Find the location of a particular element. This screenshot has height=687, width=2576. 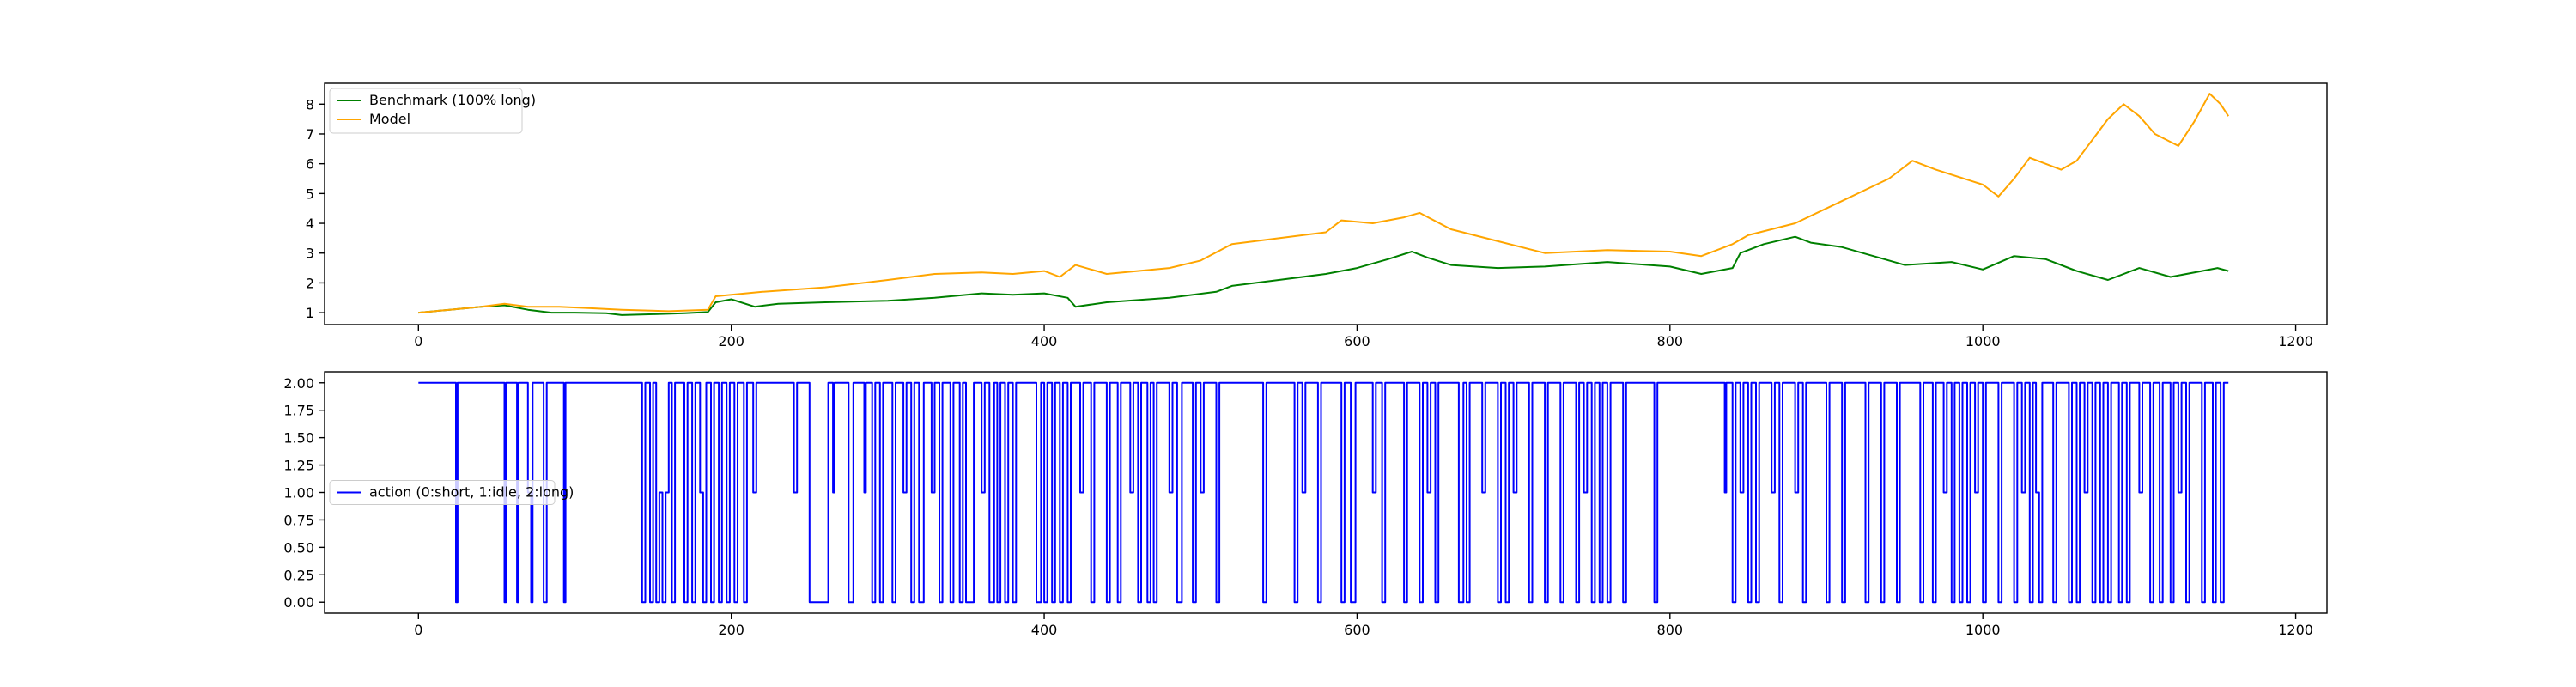

y-tick-label: 1.25 is located at coordinates (298, 466).